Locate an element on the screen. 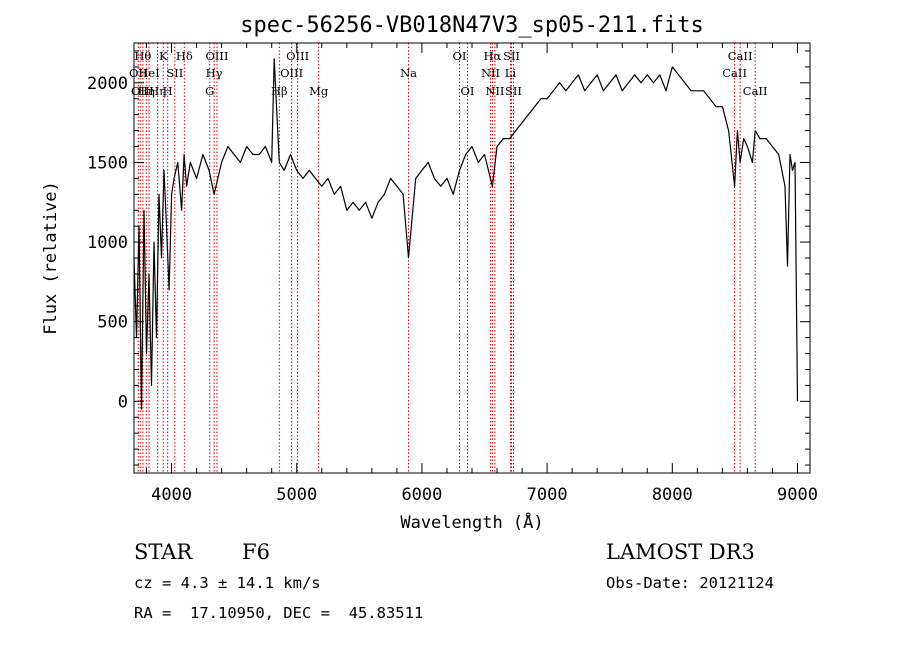  spectral-line-label: G is located at coordinates (209, 91).